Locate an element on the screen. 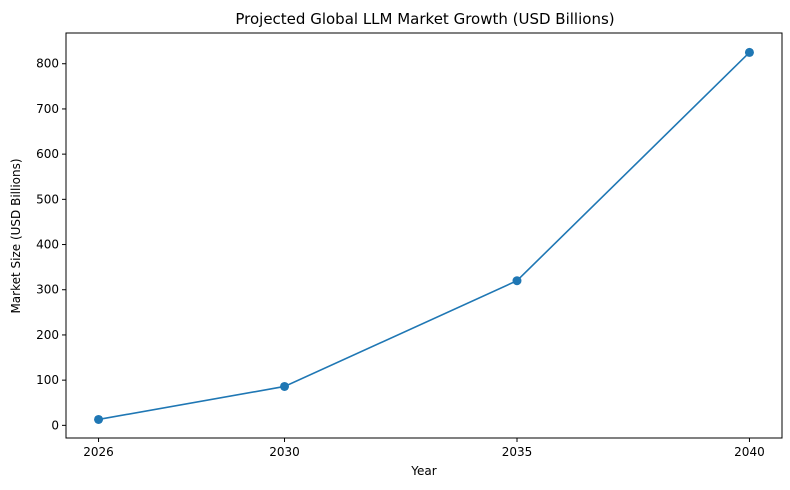  y-tick-label: 400 is located at coordinates (47, 245).